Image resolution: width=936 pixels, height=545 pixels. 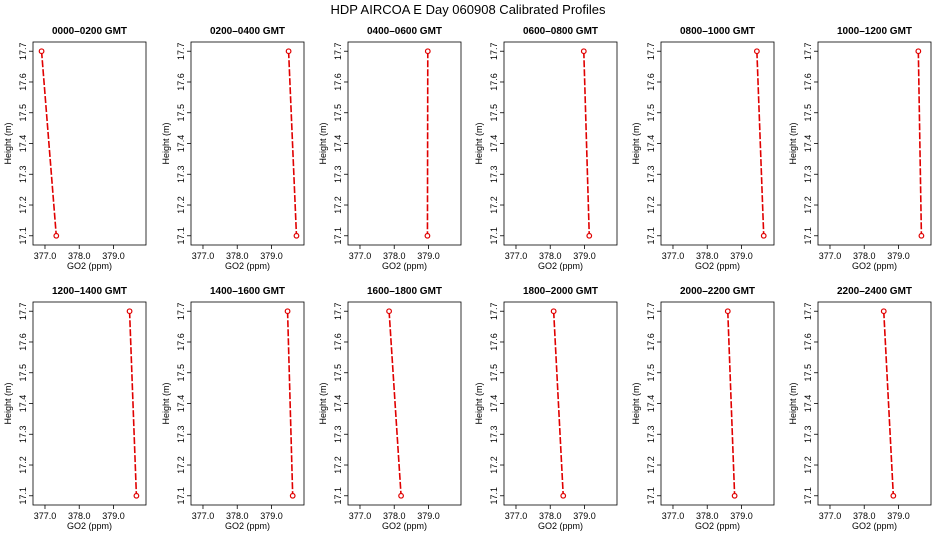 I want to click on panel-title: 2000–2200 GMT, so click(x=717, y=291).